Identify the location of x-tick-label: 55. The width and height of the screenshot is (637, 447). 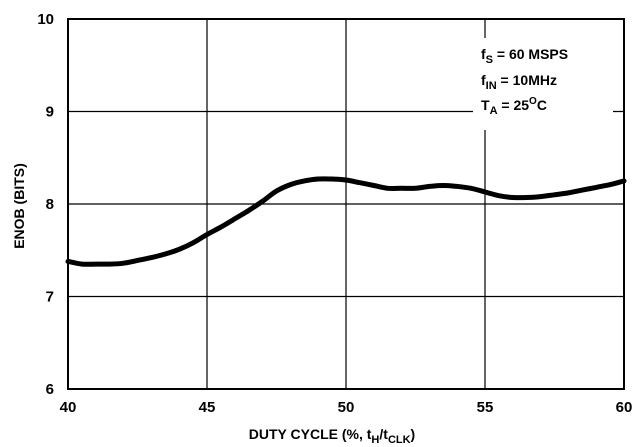
(485, 407).